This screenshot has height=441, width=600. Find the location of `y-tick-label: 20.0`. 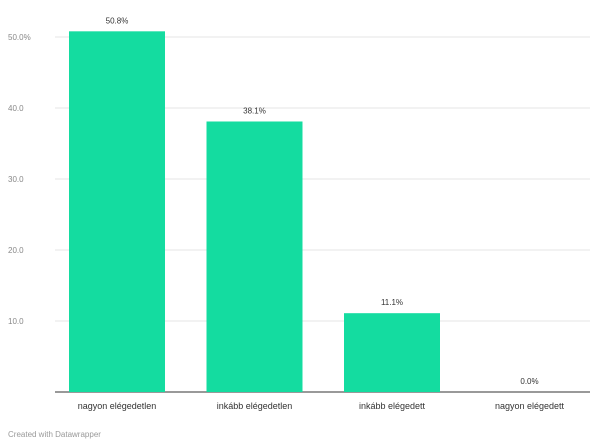

y-tick-label: 20.0 is located at coordinates (16, 250).